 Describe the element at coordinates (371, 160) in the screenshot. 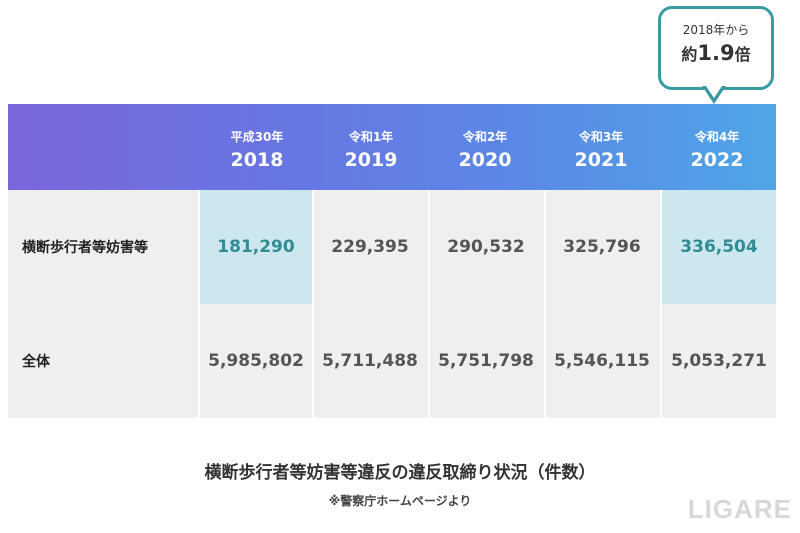

I see `column-year: 2019` at that location.